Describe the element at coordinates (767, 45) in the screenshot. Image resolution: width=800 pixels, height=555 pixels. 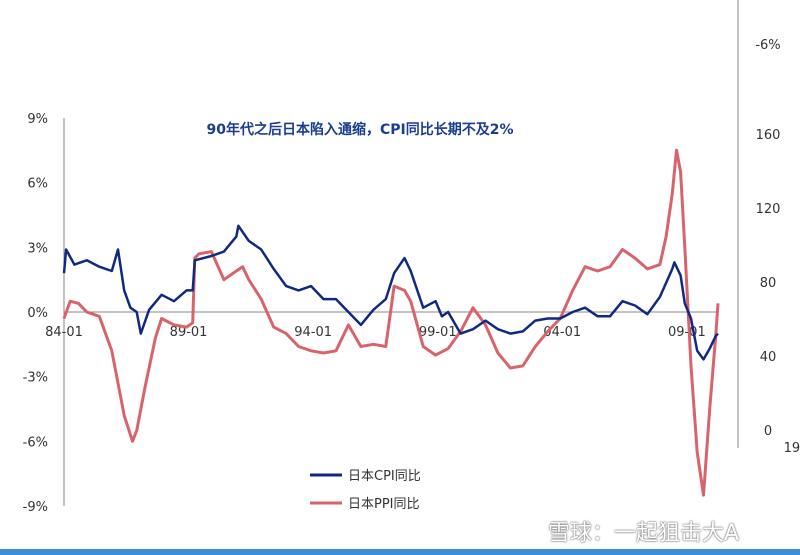
I see `right-axis-tick-label: -6%` at that location.